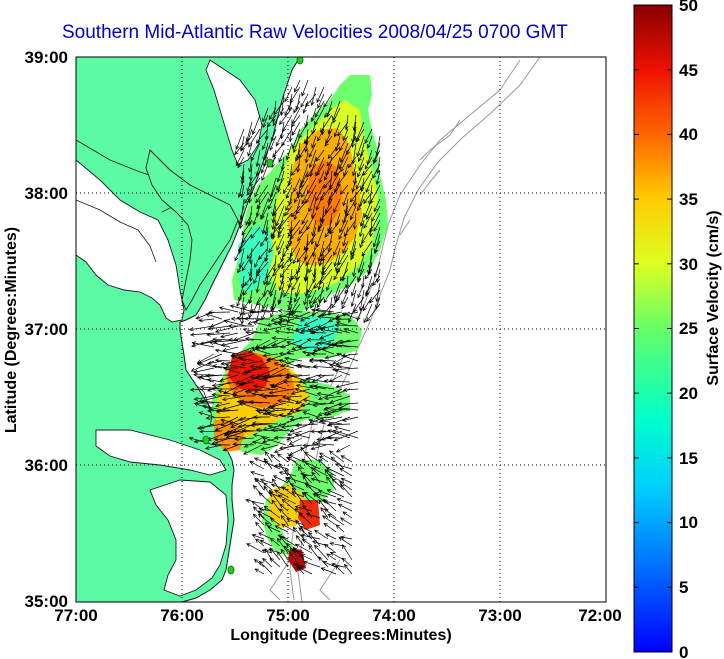 This screenshot has width=724, height=659. Describe the element at coordinates (713, 297) in the screenshot. I see `colorbar-label: Surface Velocity (cm/s)` at that location.